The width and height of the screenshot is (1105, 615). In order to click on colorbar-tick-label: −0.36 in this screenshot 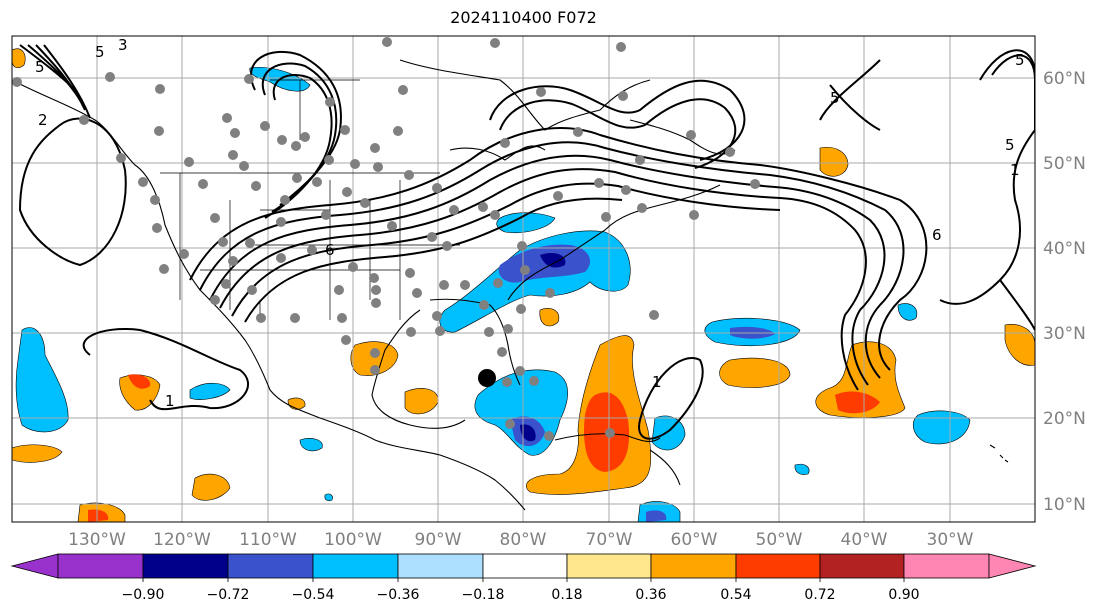, I will do `click(398, 595)`.